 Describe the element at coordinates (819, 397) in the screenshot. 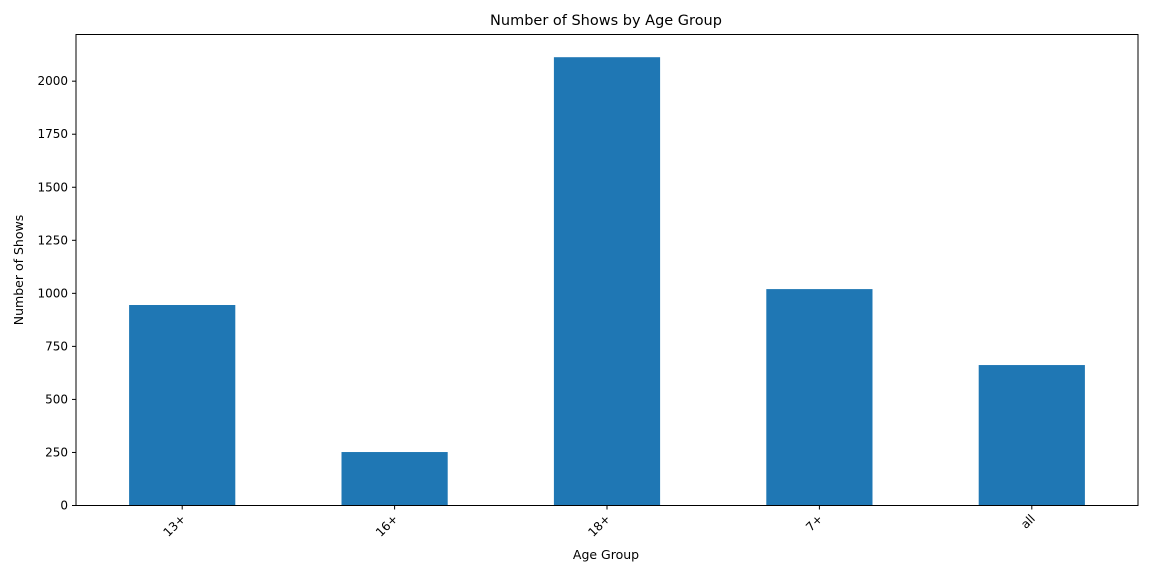

I see `bar-7+` at that location.